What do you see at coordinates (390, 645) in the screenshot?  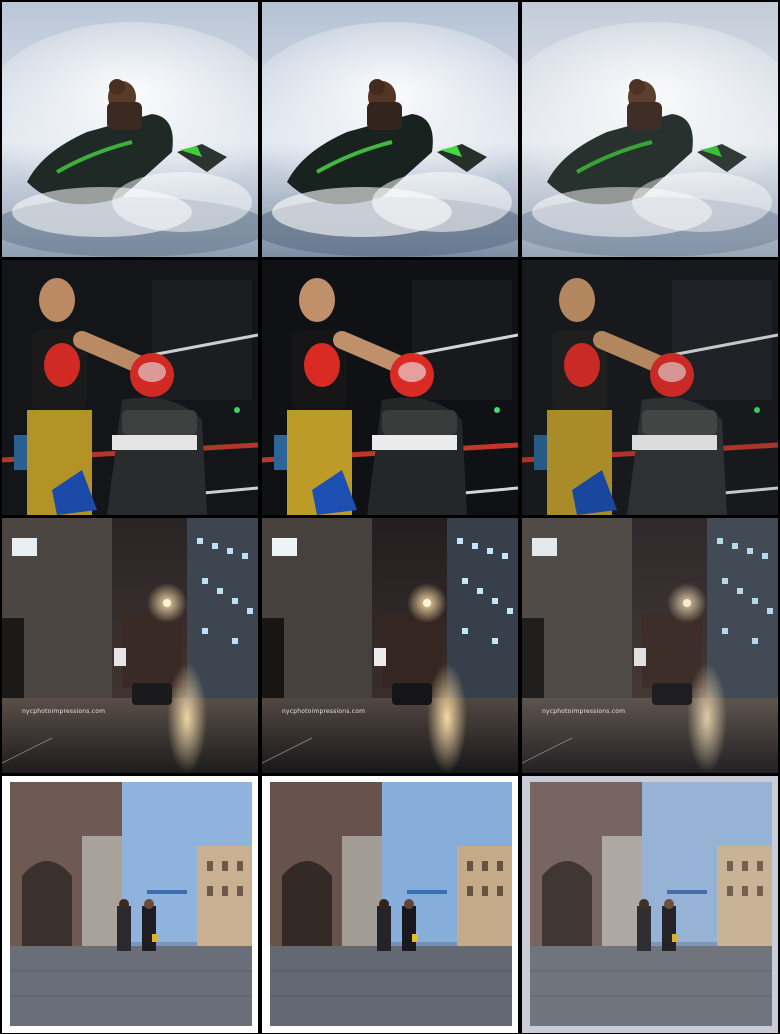 I see `night-street-image-2: nycphotoimpressions.com` at bounding box center [390, 645].